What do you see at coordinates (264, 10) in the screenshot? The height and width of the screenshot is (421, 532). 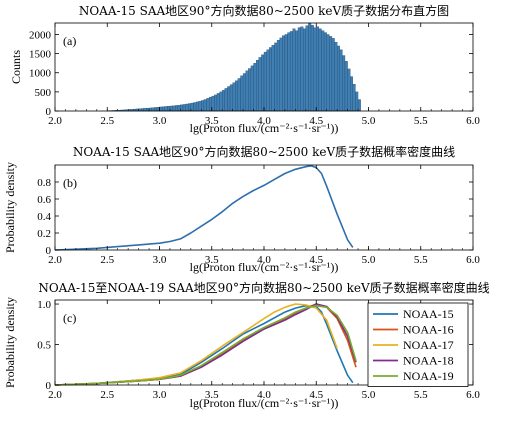 I see `chart-title: NOAA-15 SAA地区90°方向数据80~2500 keV质子数据分布直方图` at bounding box center [264, 10].